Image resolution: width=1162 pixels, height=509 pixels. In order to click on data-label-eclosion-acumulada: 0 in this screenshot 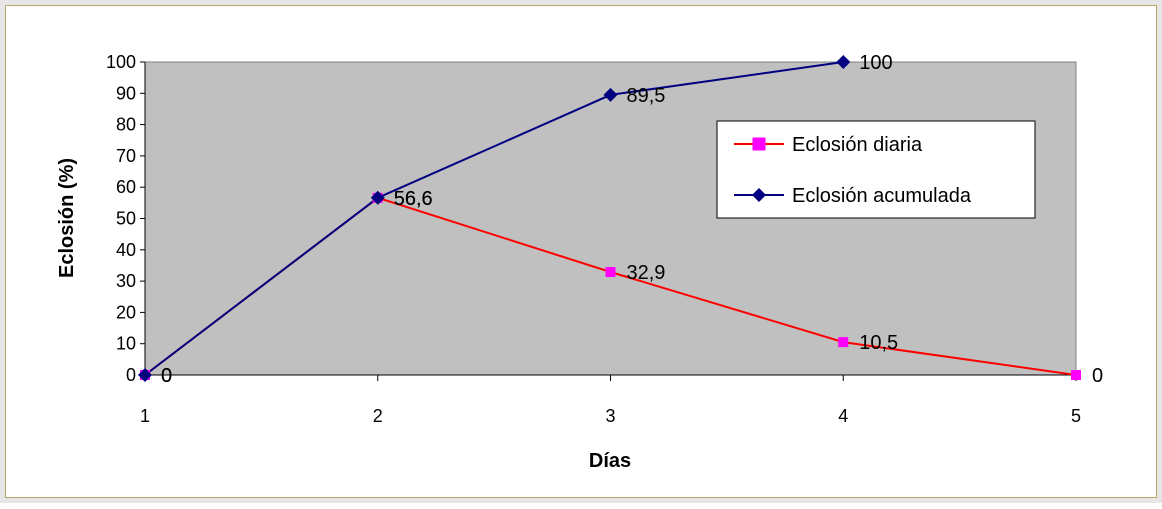, I will do `click(166, 376)`.